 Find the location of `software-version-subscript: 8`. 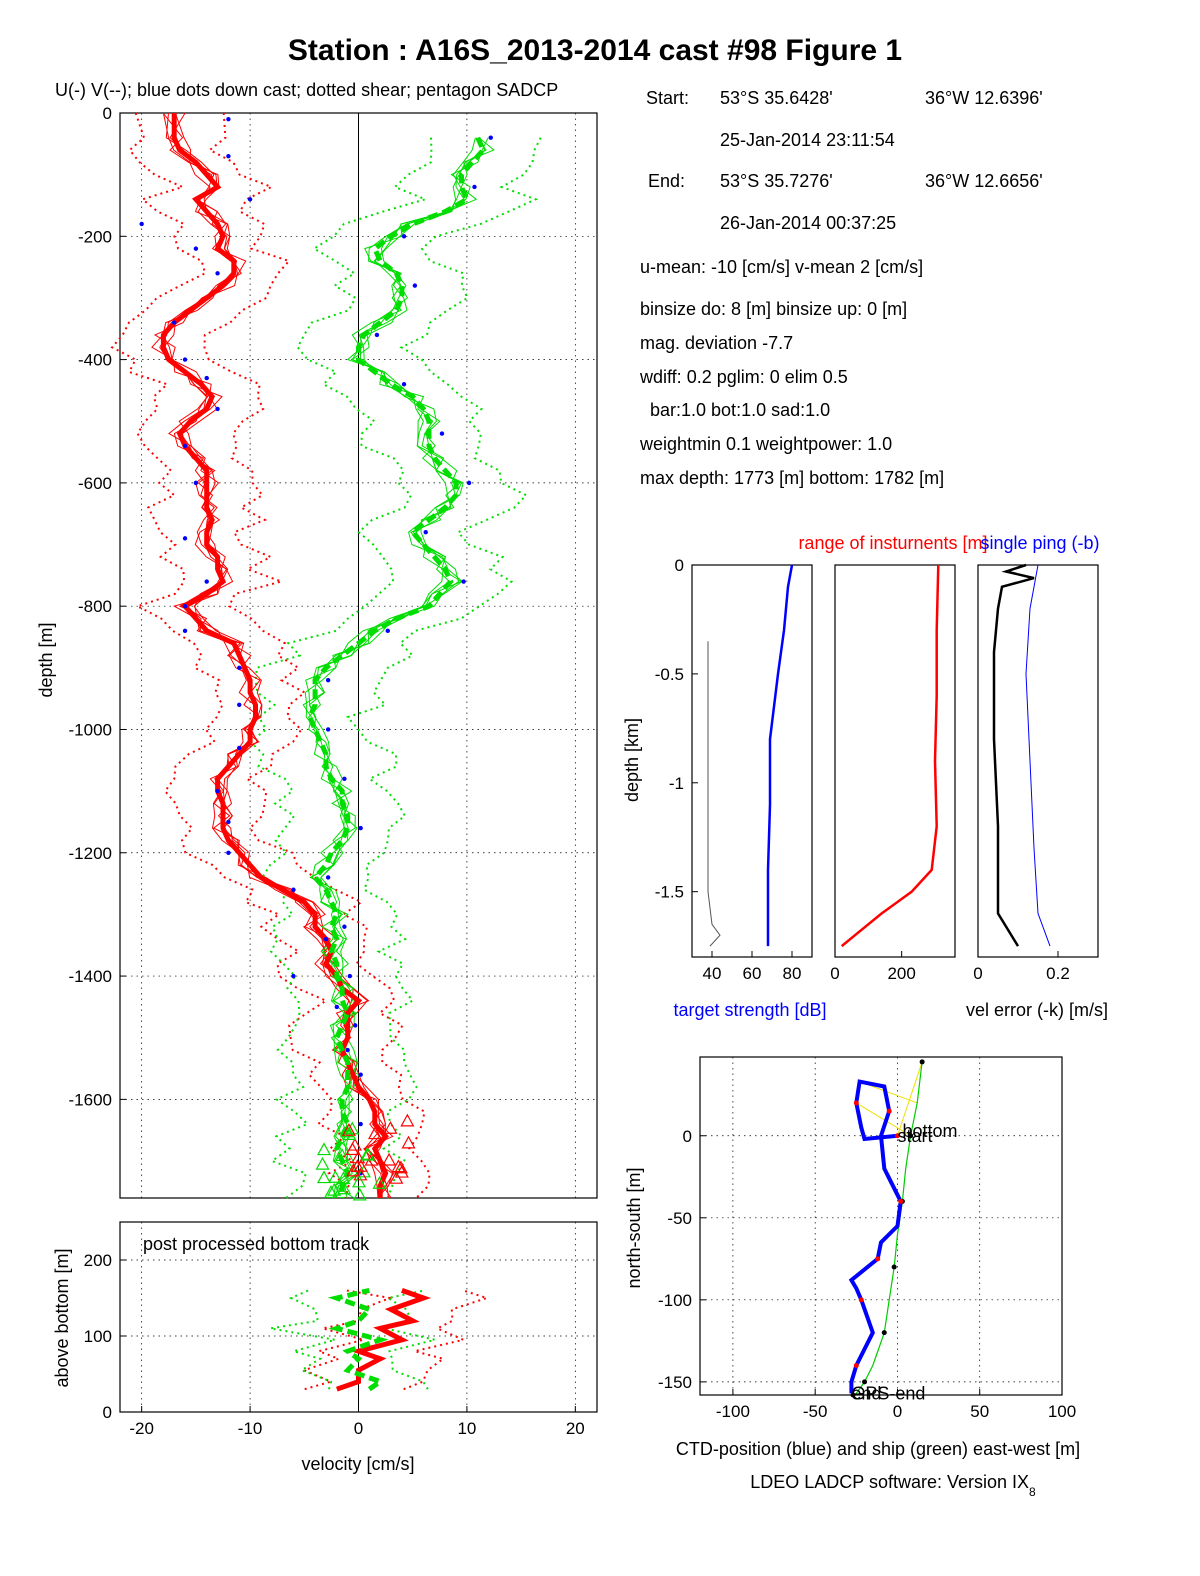

software-version-subscript: 8 is located at coordinates (1032, 1492).